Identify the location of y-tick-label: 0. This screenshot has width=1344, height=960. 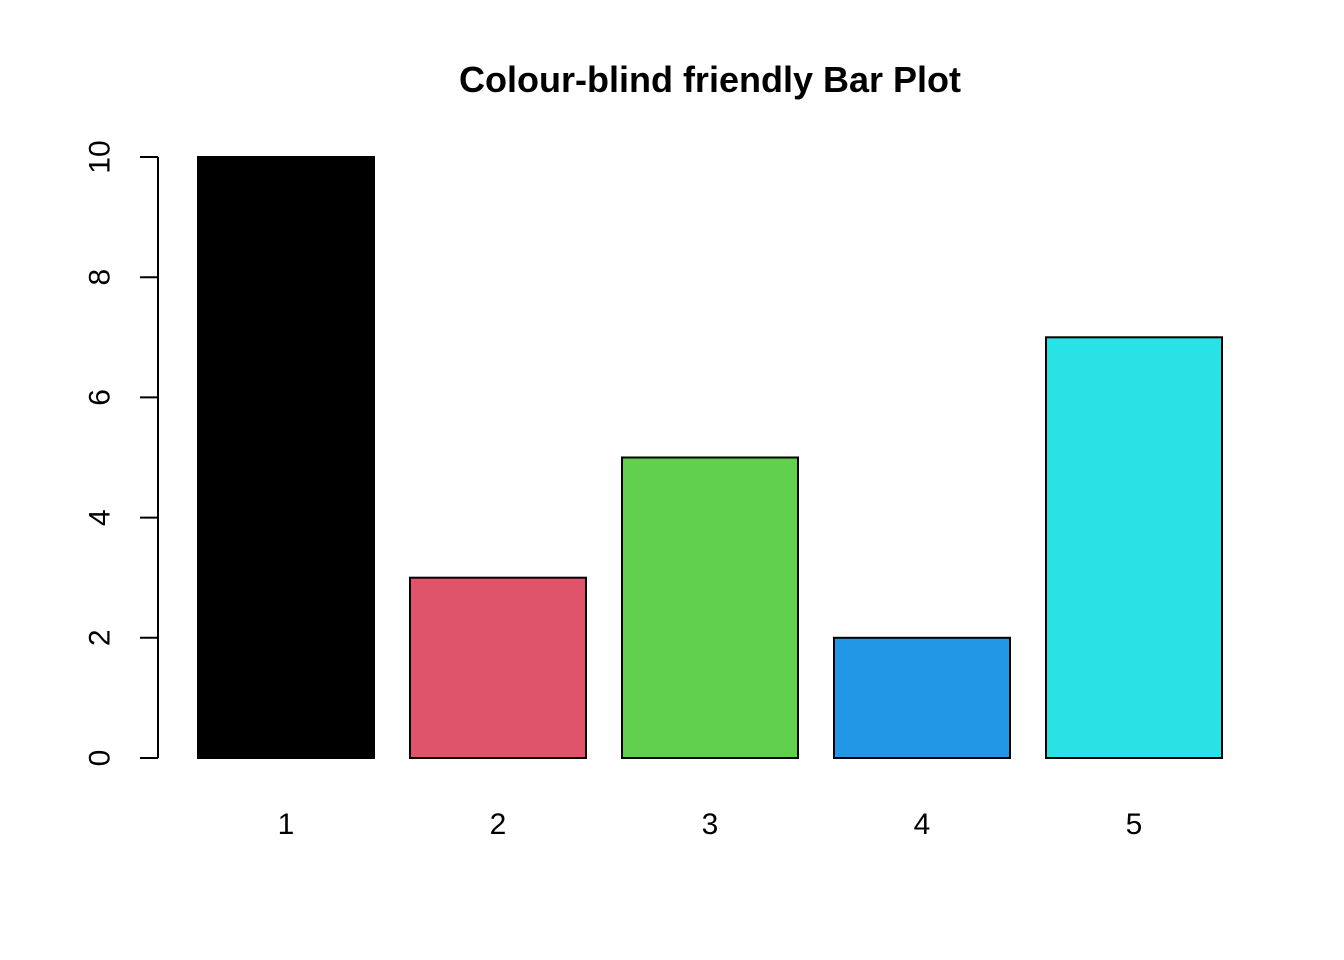
(100, 758).